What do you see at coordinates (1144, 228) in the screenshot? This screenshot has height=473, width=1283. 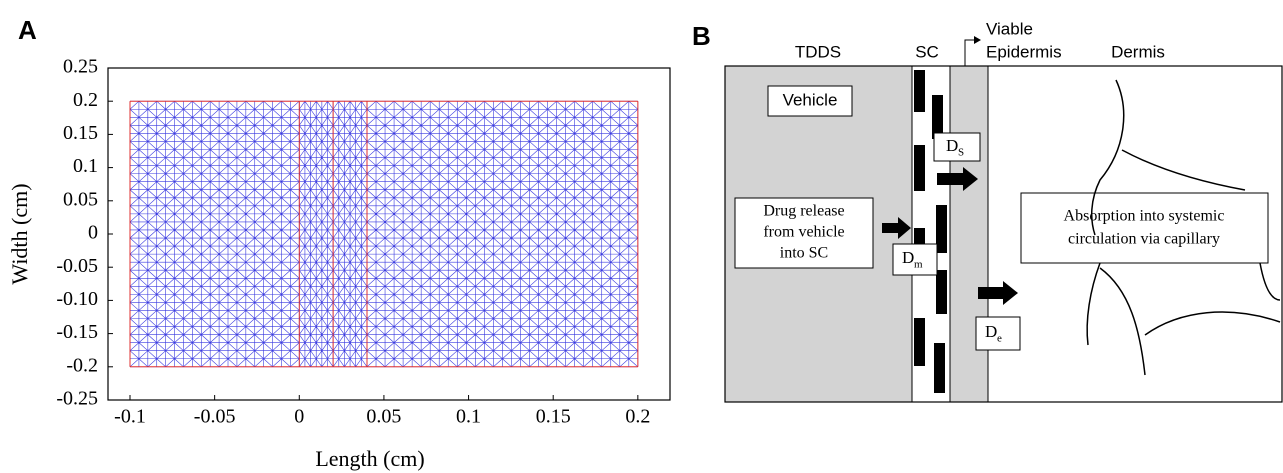 I see `absorption-box` at bounding box center [1144, 228].